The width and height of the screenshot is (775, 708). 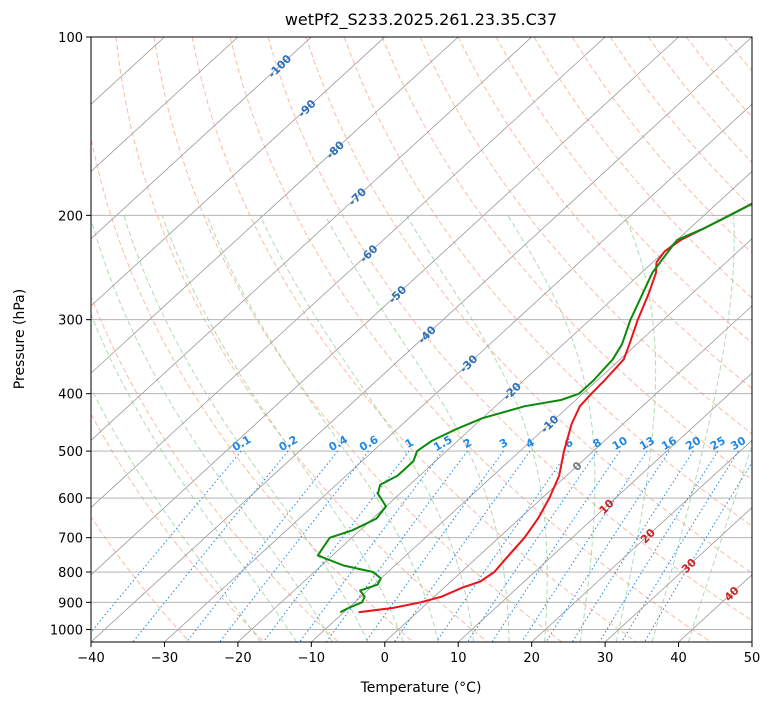 I want to click on x-tick-label: 40, so click(x=678, y=658).